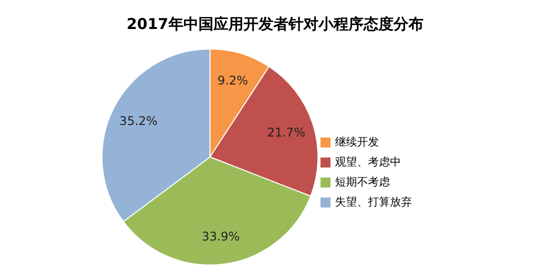 The image size is (550, 280). Describe the element at coordinates (138, 121) in the screenshot. I see `data-label: 35.2%` at that location.